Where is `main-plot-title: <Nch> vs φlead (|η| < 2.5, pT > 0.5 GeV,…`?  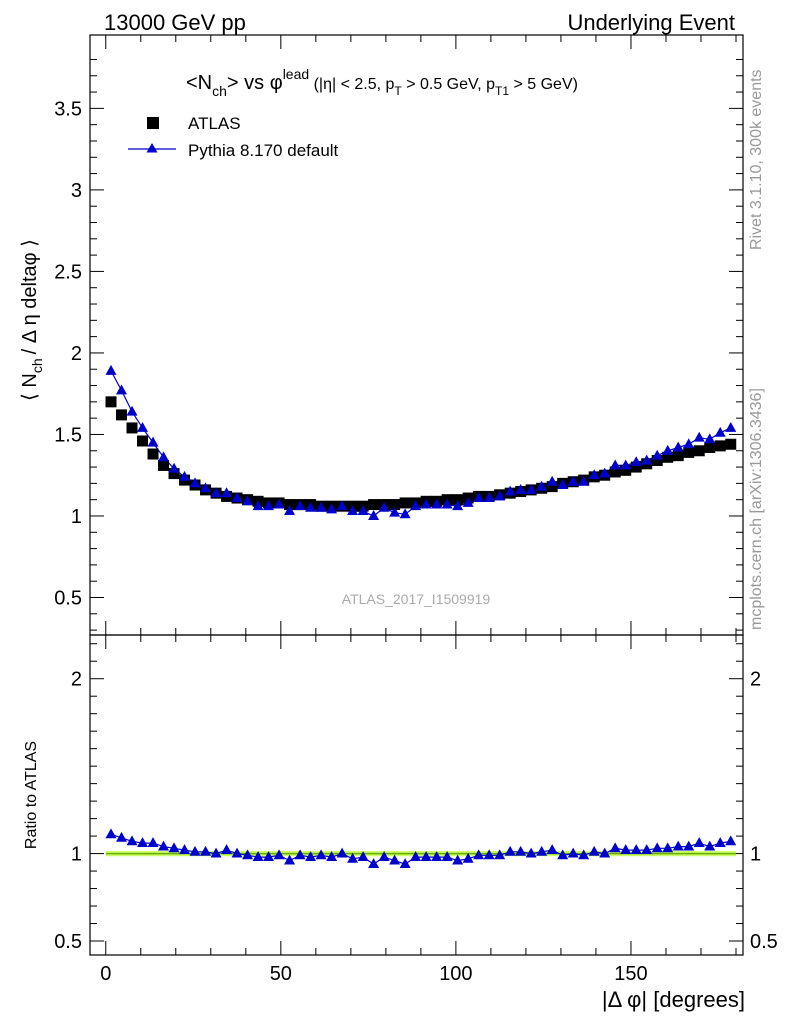
main-plot-title: <Nch> vs φlead (|η| < 2.5, pT > 0.5 GeV,… is located at coordinates (382, 82).